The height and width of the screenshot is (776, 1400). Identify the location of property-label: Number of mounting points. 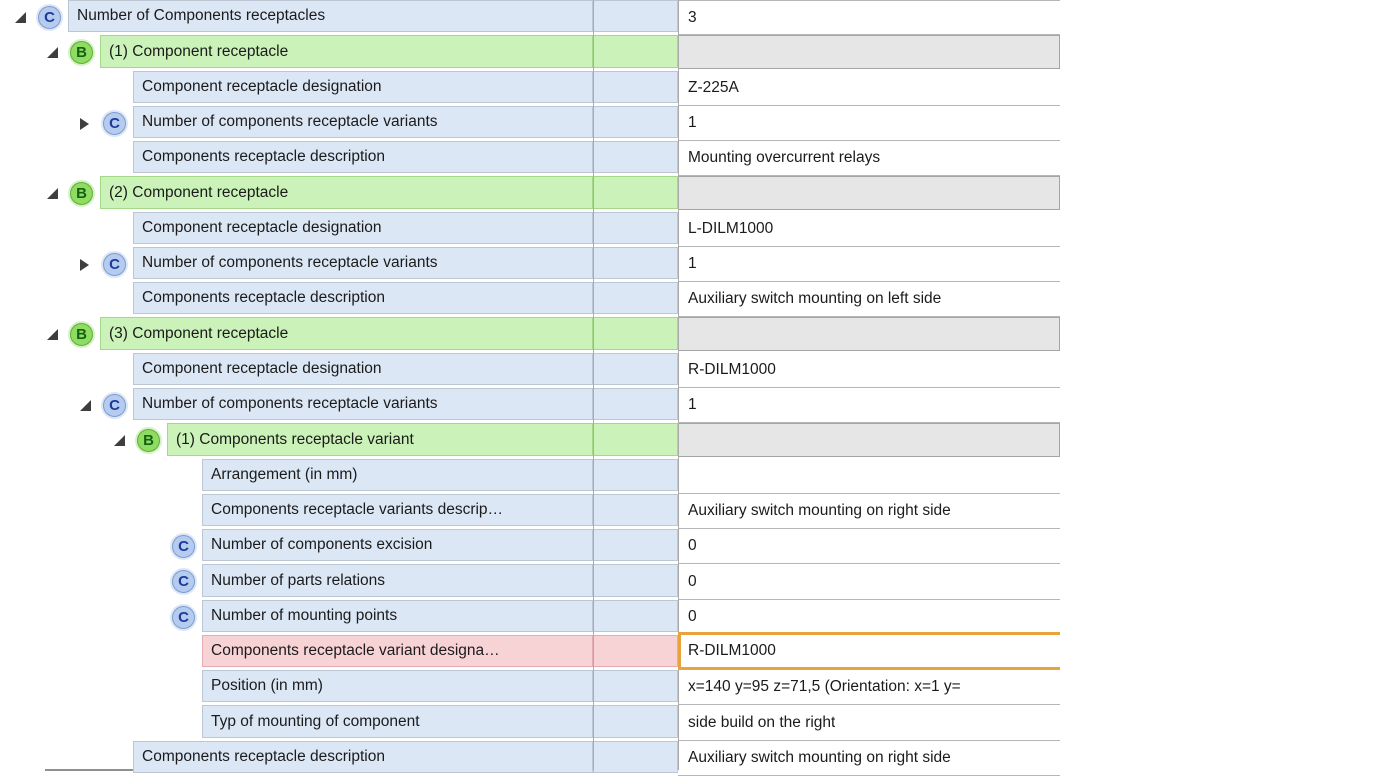
(397, 616).